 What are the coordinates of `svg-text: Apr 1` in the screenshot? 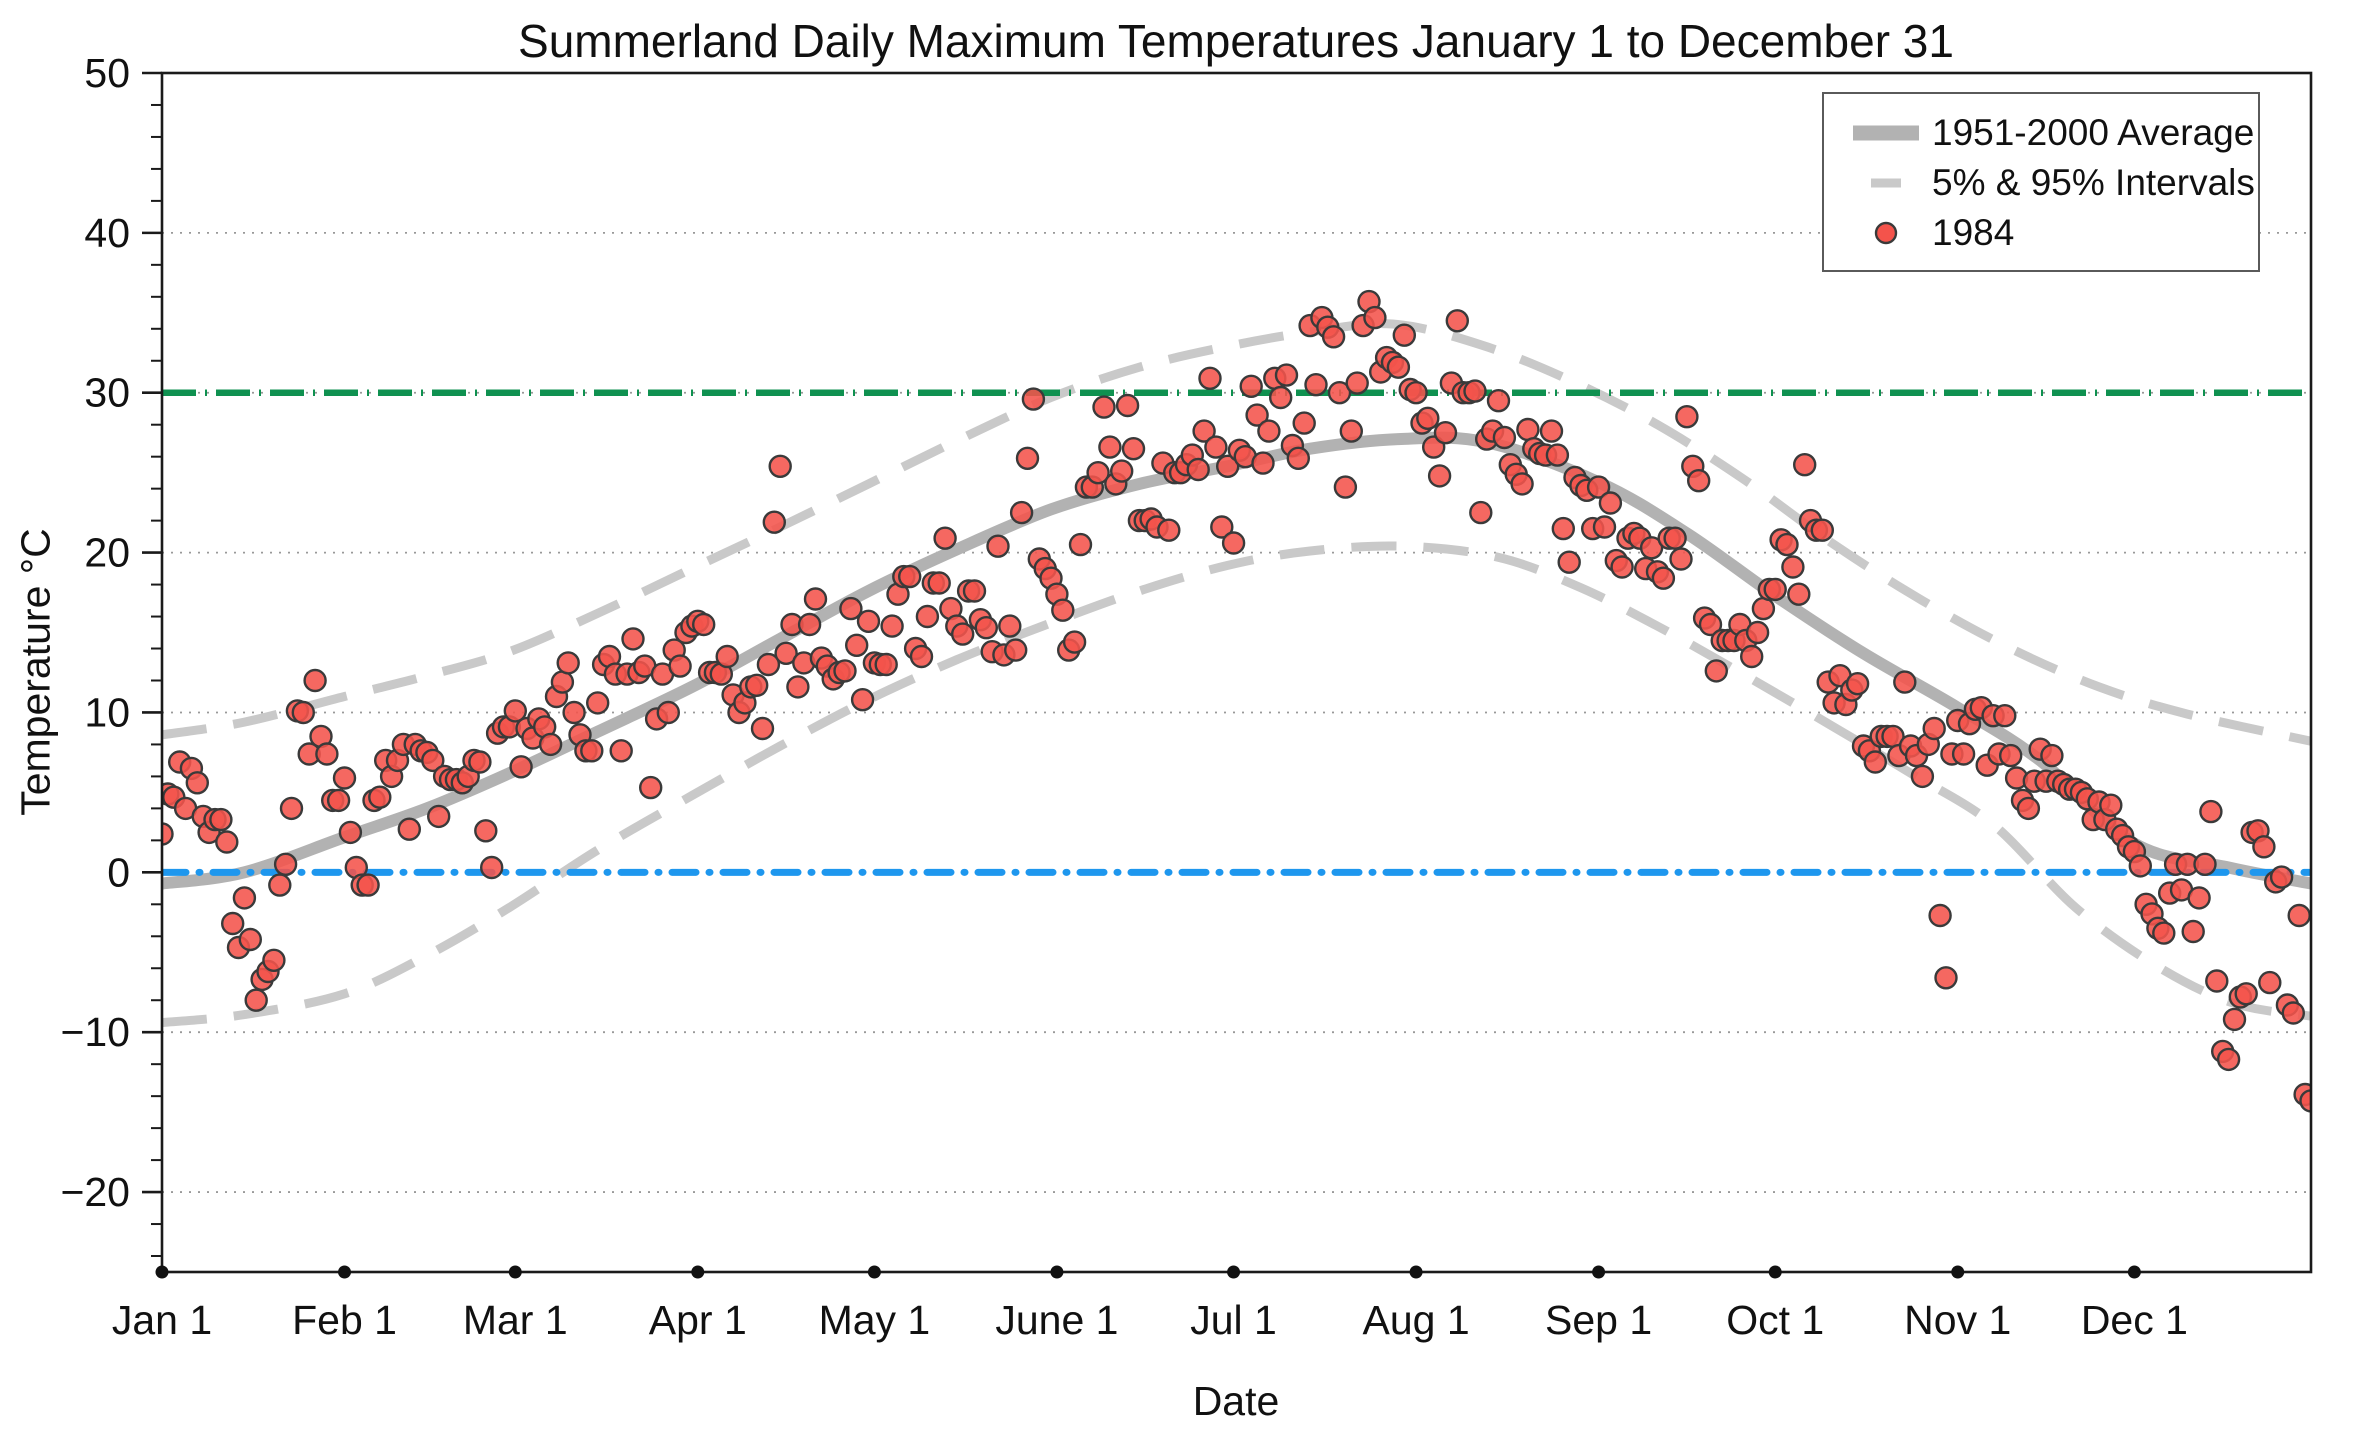 It's located at (698, 1320).